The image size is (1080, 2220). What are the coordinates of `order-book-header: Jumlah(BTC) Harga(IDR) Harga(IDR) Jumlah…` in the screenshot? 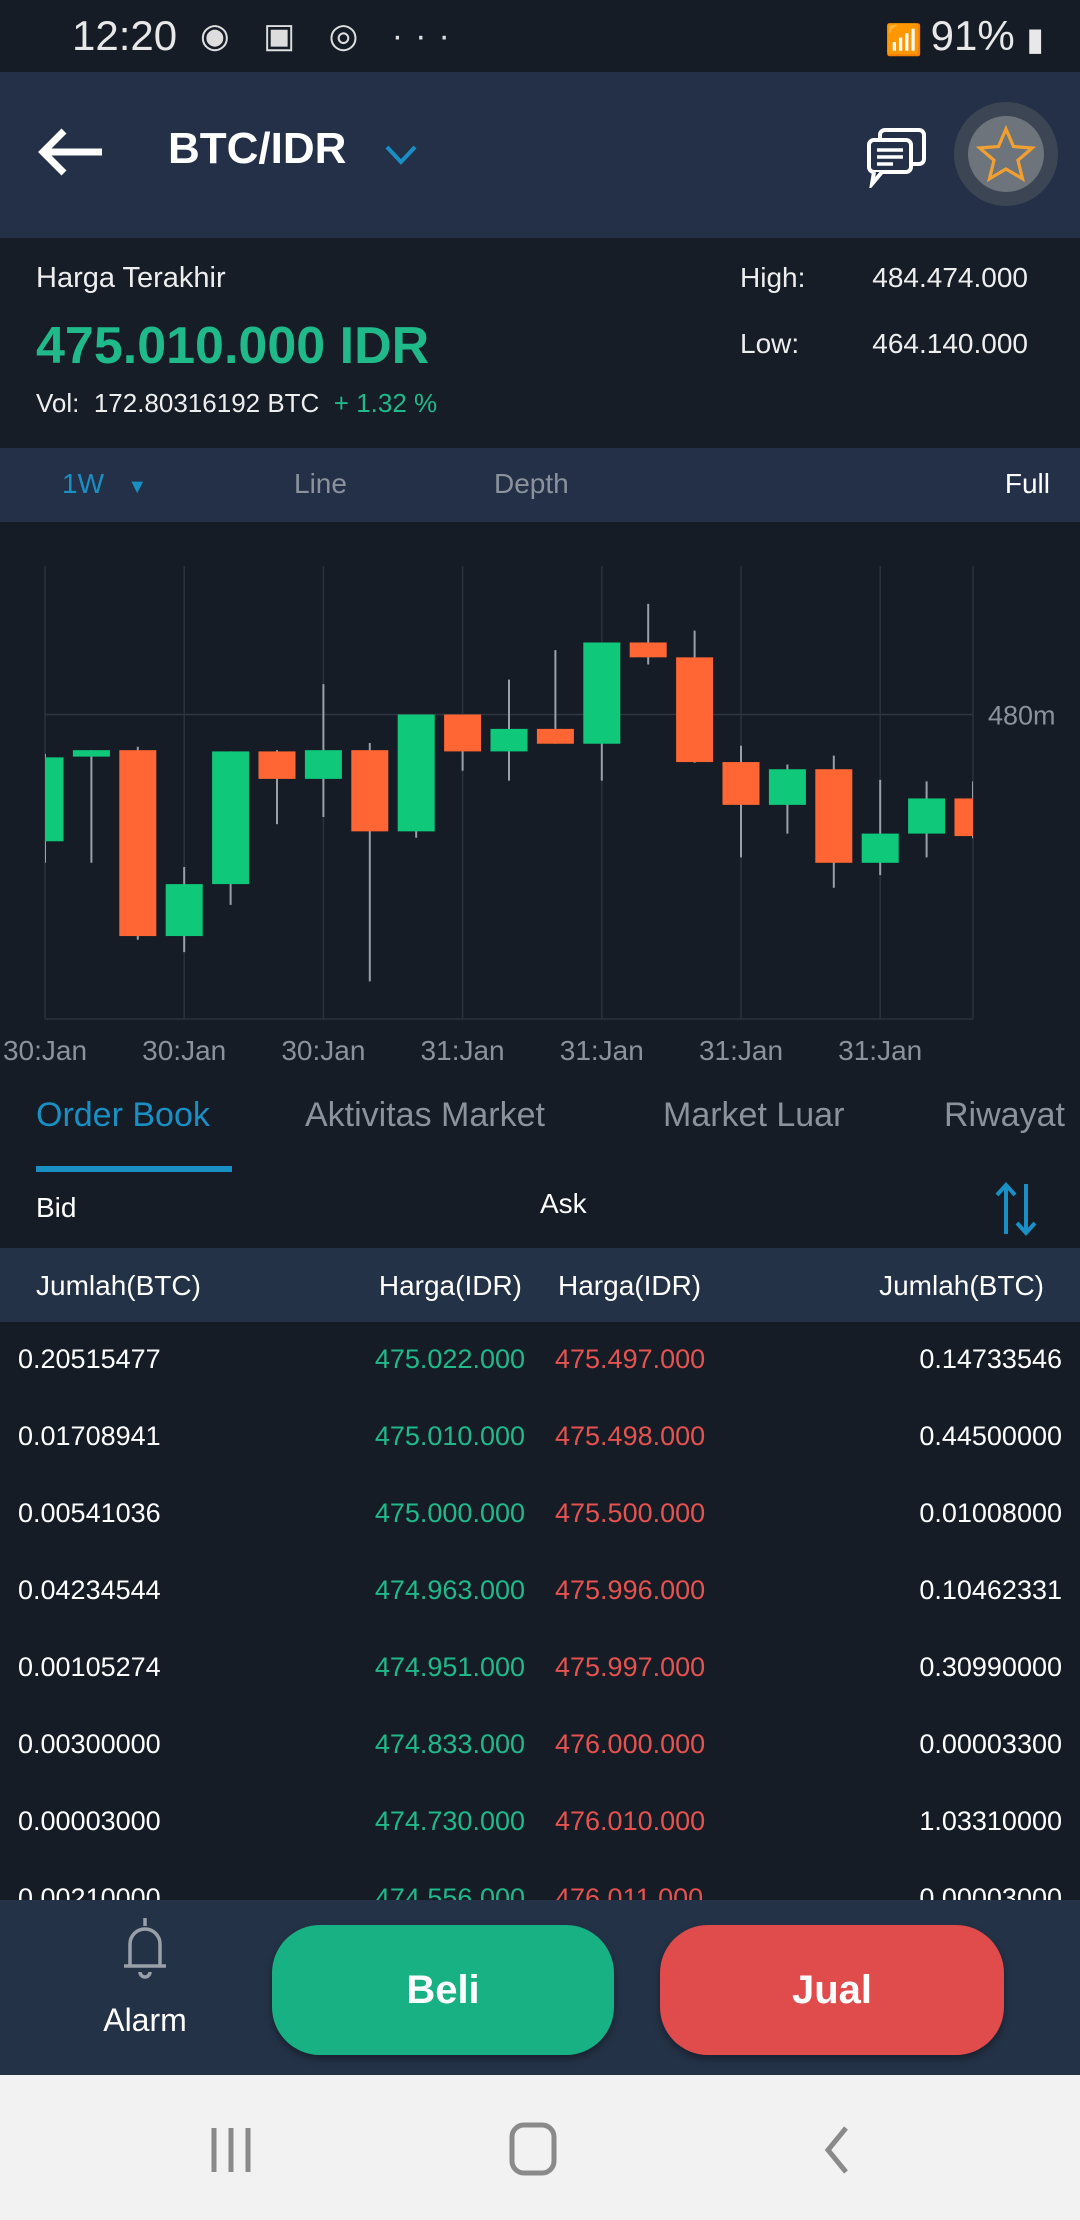 It's located at (540, 1285).